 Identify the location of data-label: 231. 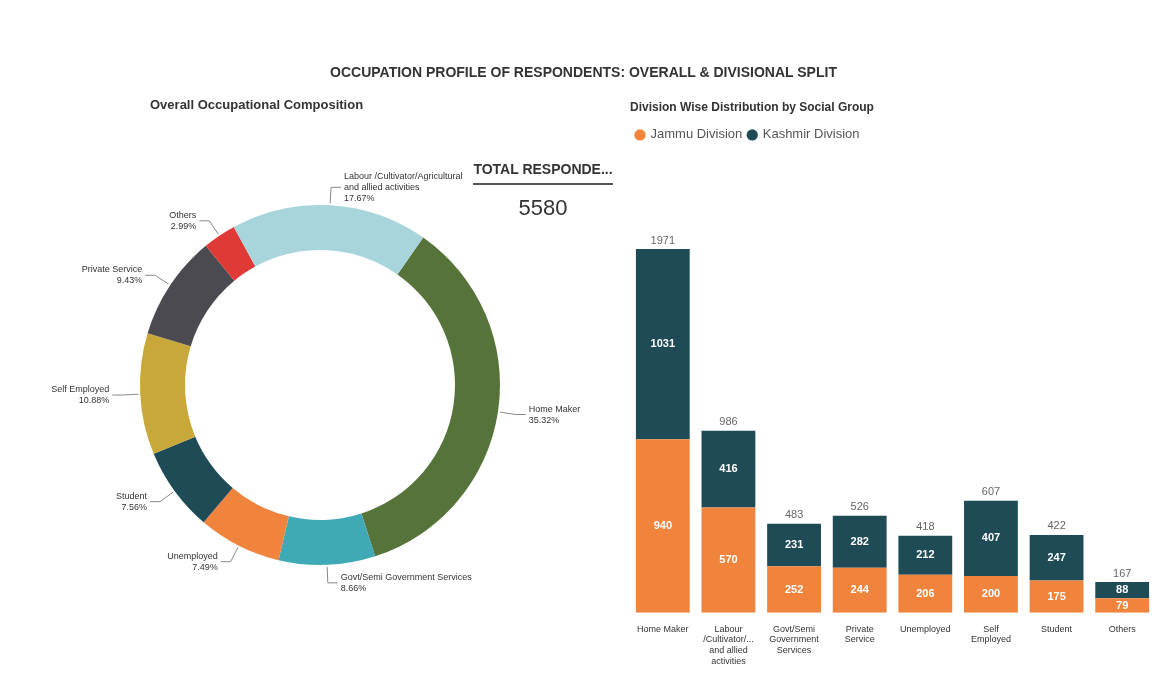
(794, 544).